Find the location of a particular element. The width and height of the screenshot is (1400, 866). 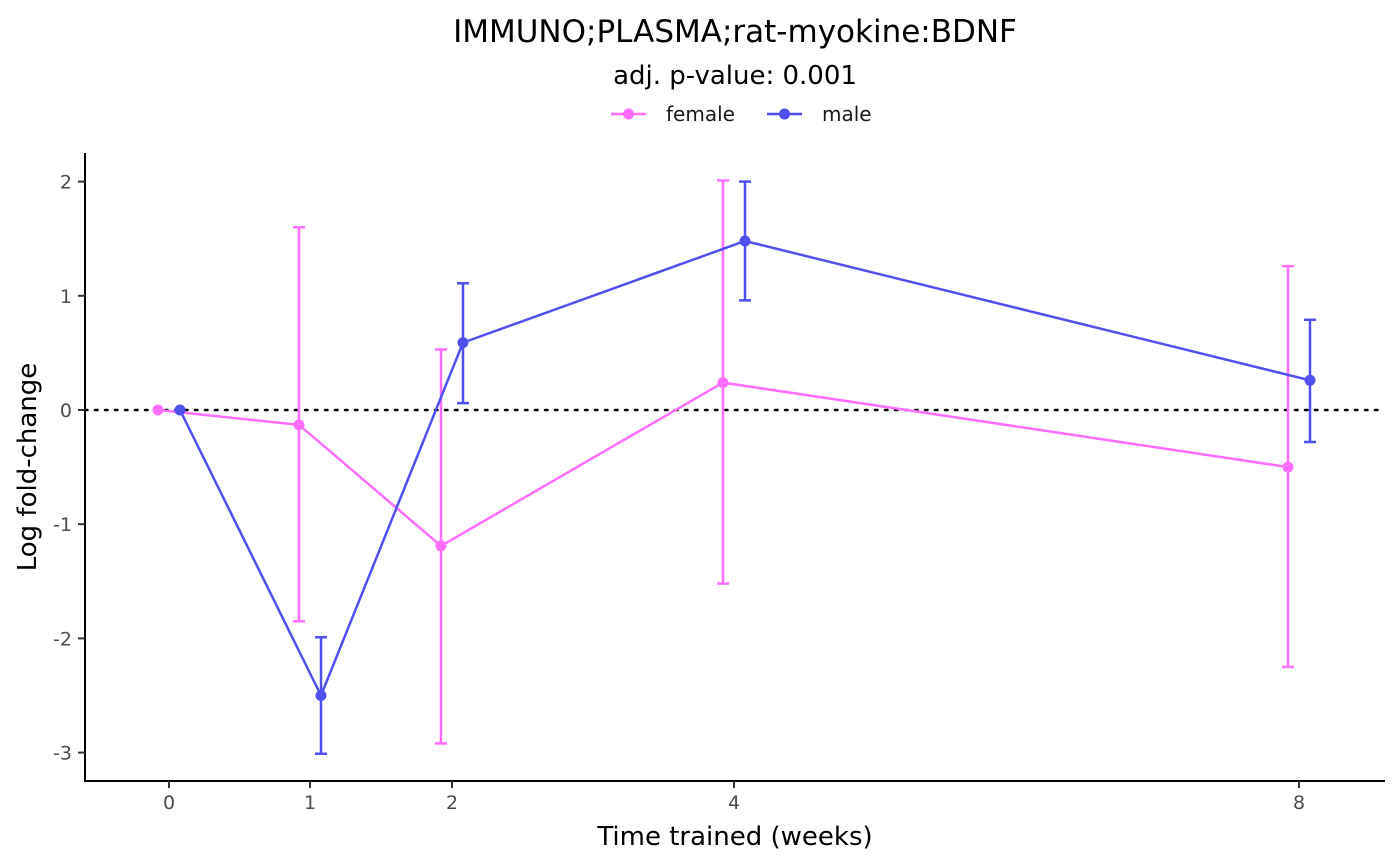

legend: female male is located at coordinates (741, 114).